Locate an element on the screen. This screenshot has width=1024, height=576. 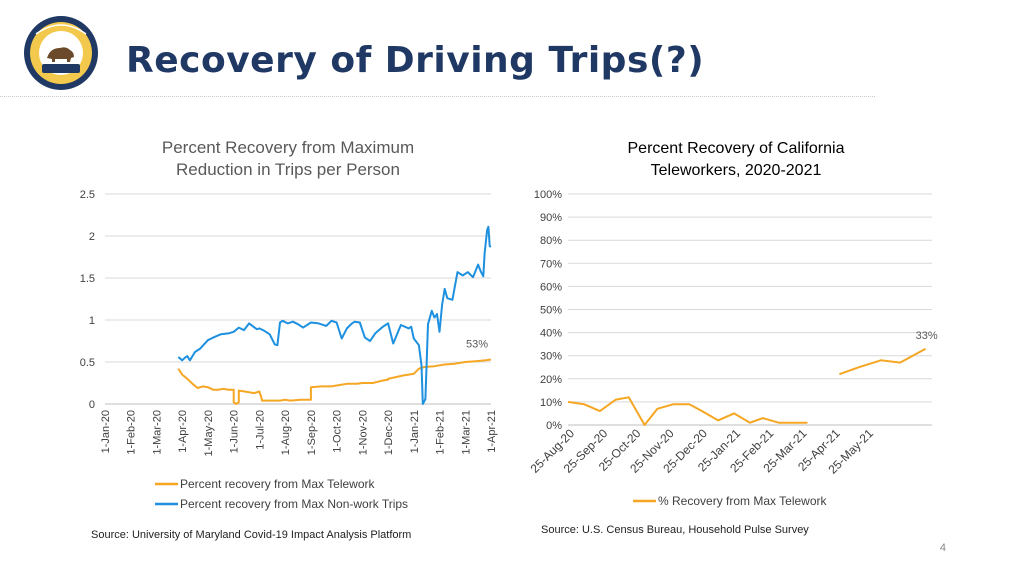
left-chart-ytick-label: 0 is located at coordinates (92, 405).